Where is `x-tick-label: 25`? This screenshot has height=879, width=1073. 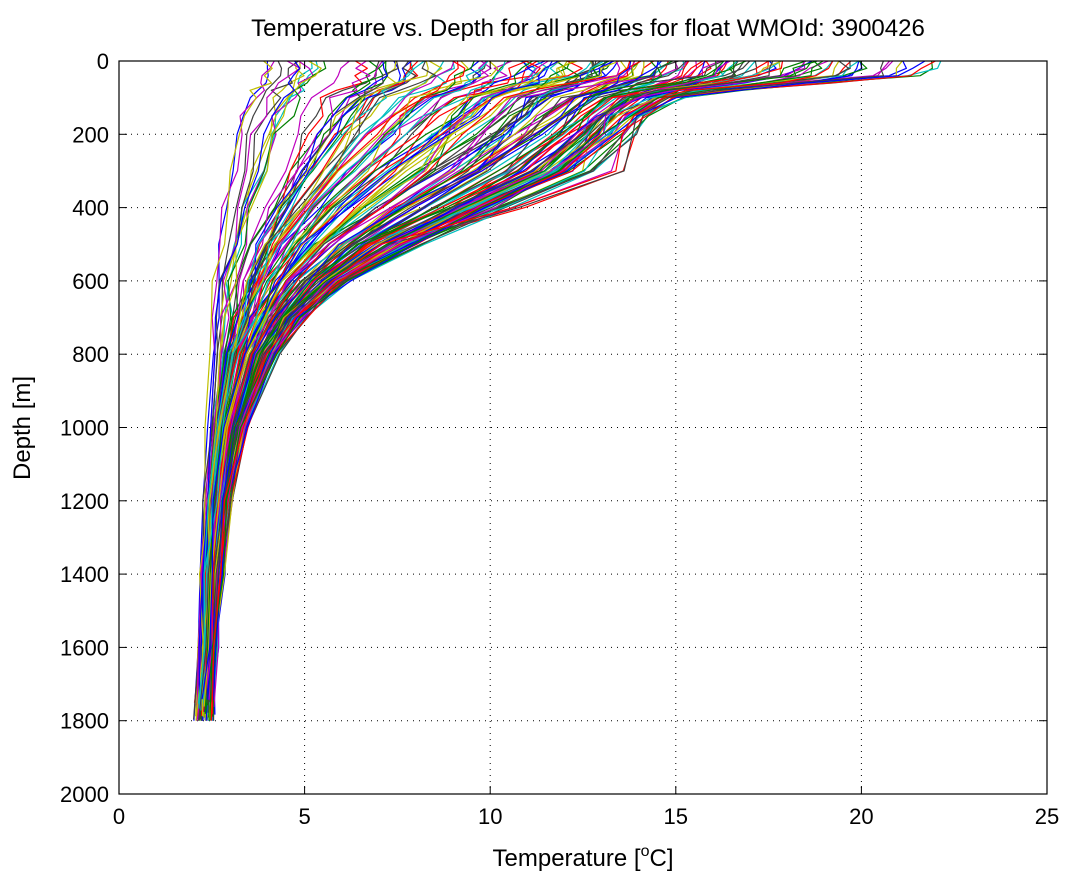
x-tick-label: 25 is located at coordinates (1047, 816).